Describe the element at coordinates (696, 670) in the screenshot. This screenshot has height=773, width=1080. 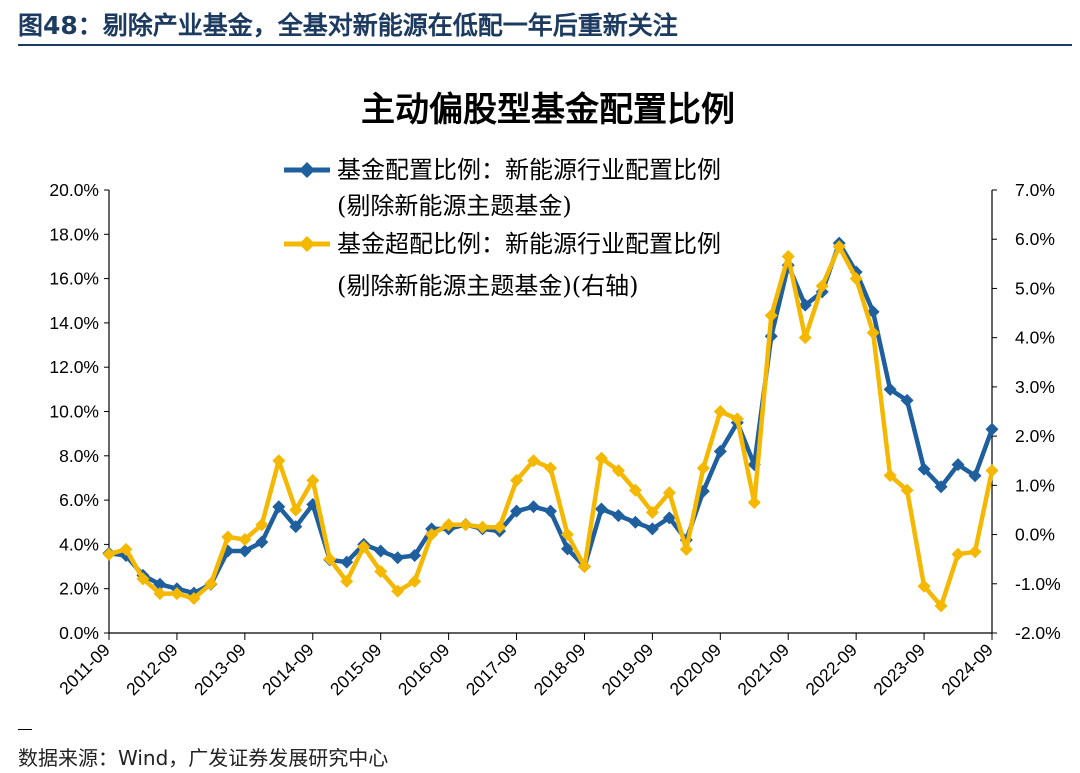
I see `x-tick-label: 2020-09` at that location.